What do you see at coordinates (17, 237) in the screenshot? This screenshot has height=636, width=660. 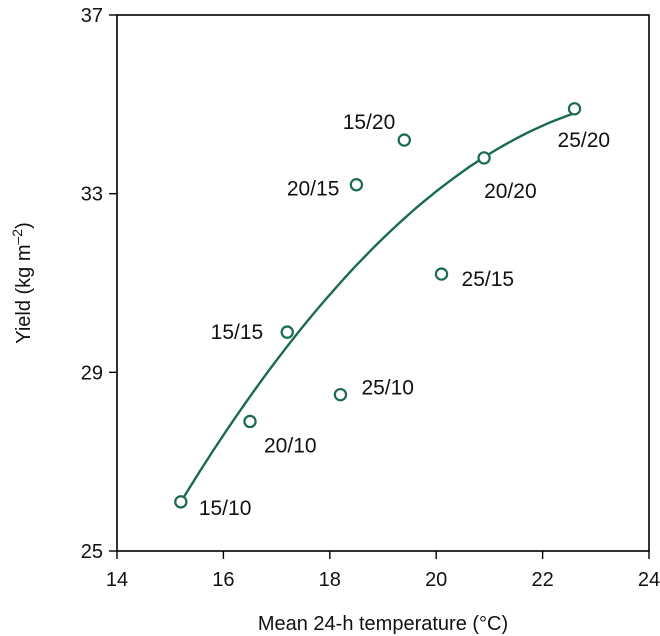 I see `y-axis-title-superscript: –2` at bounding box center [17, 237].